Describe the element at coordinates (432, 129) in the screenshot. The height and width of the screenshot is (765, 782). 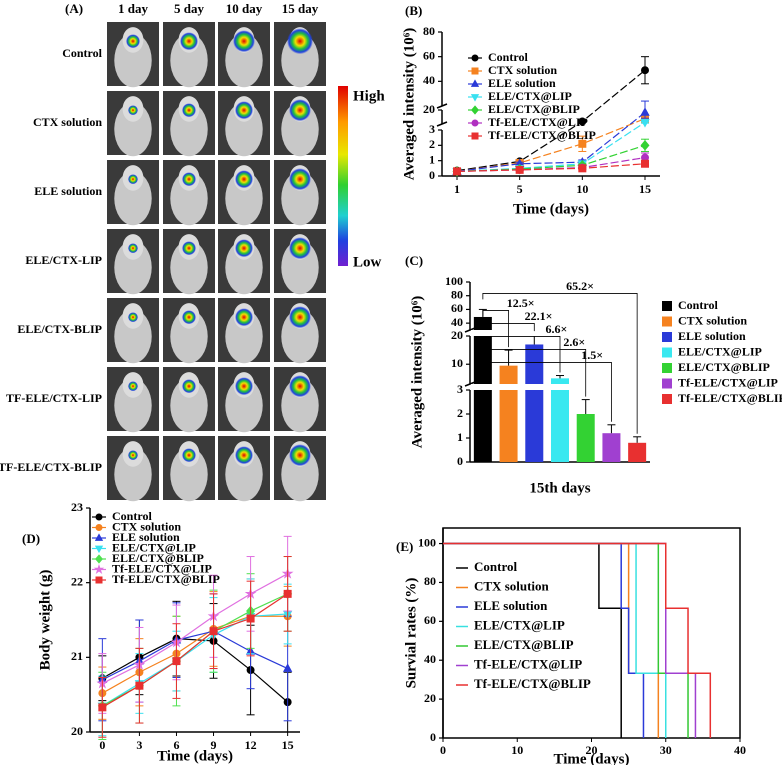
I see `y-tick-label: 3` at that location.